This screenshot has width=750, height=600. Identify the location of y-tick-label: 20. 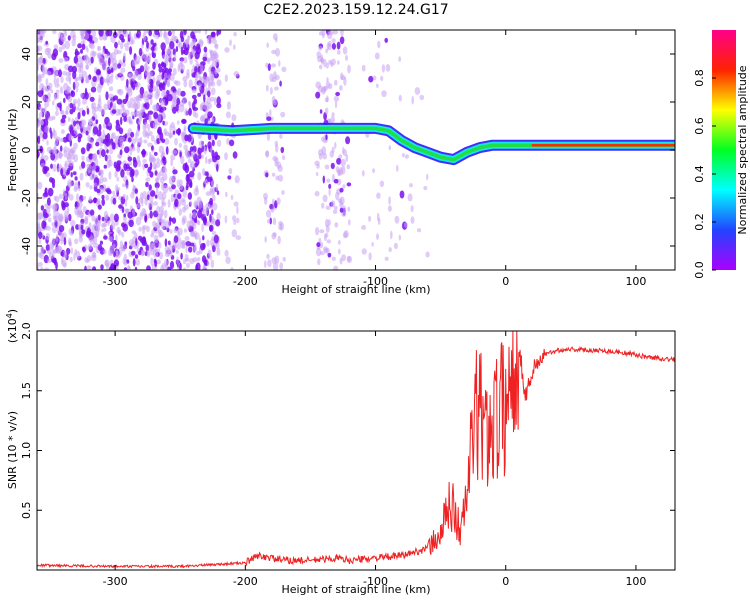
(26, 102).